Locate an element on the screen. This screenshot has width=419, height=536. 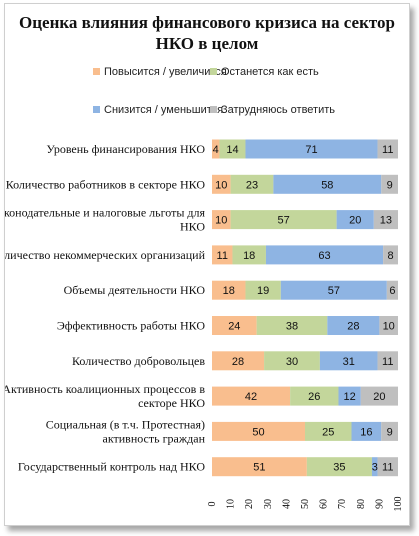
bar-законодательные-и-налоговые-ль-s2 is located at coordinates (283, 220).